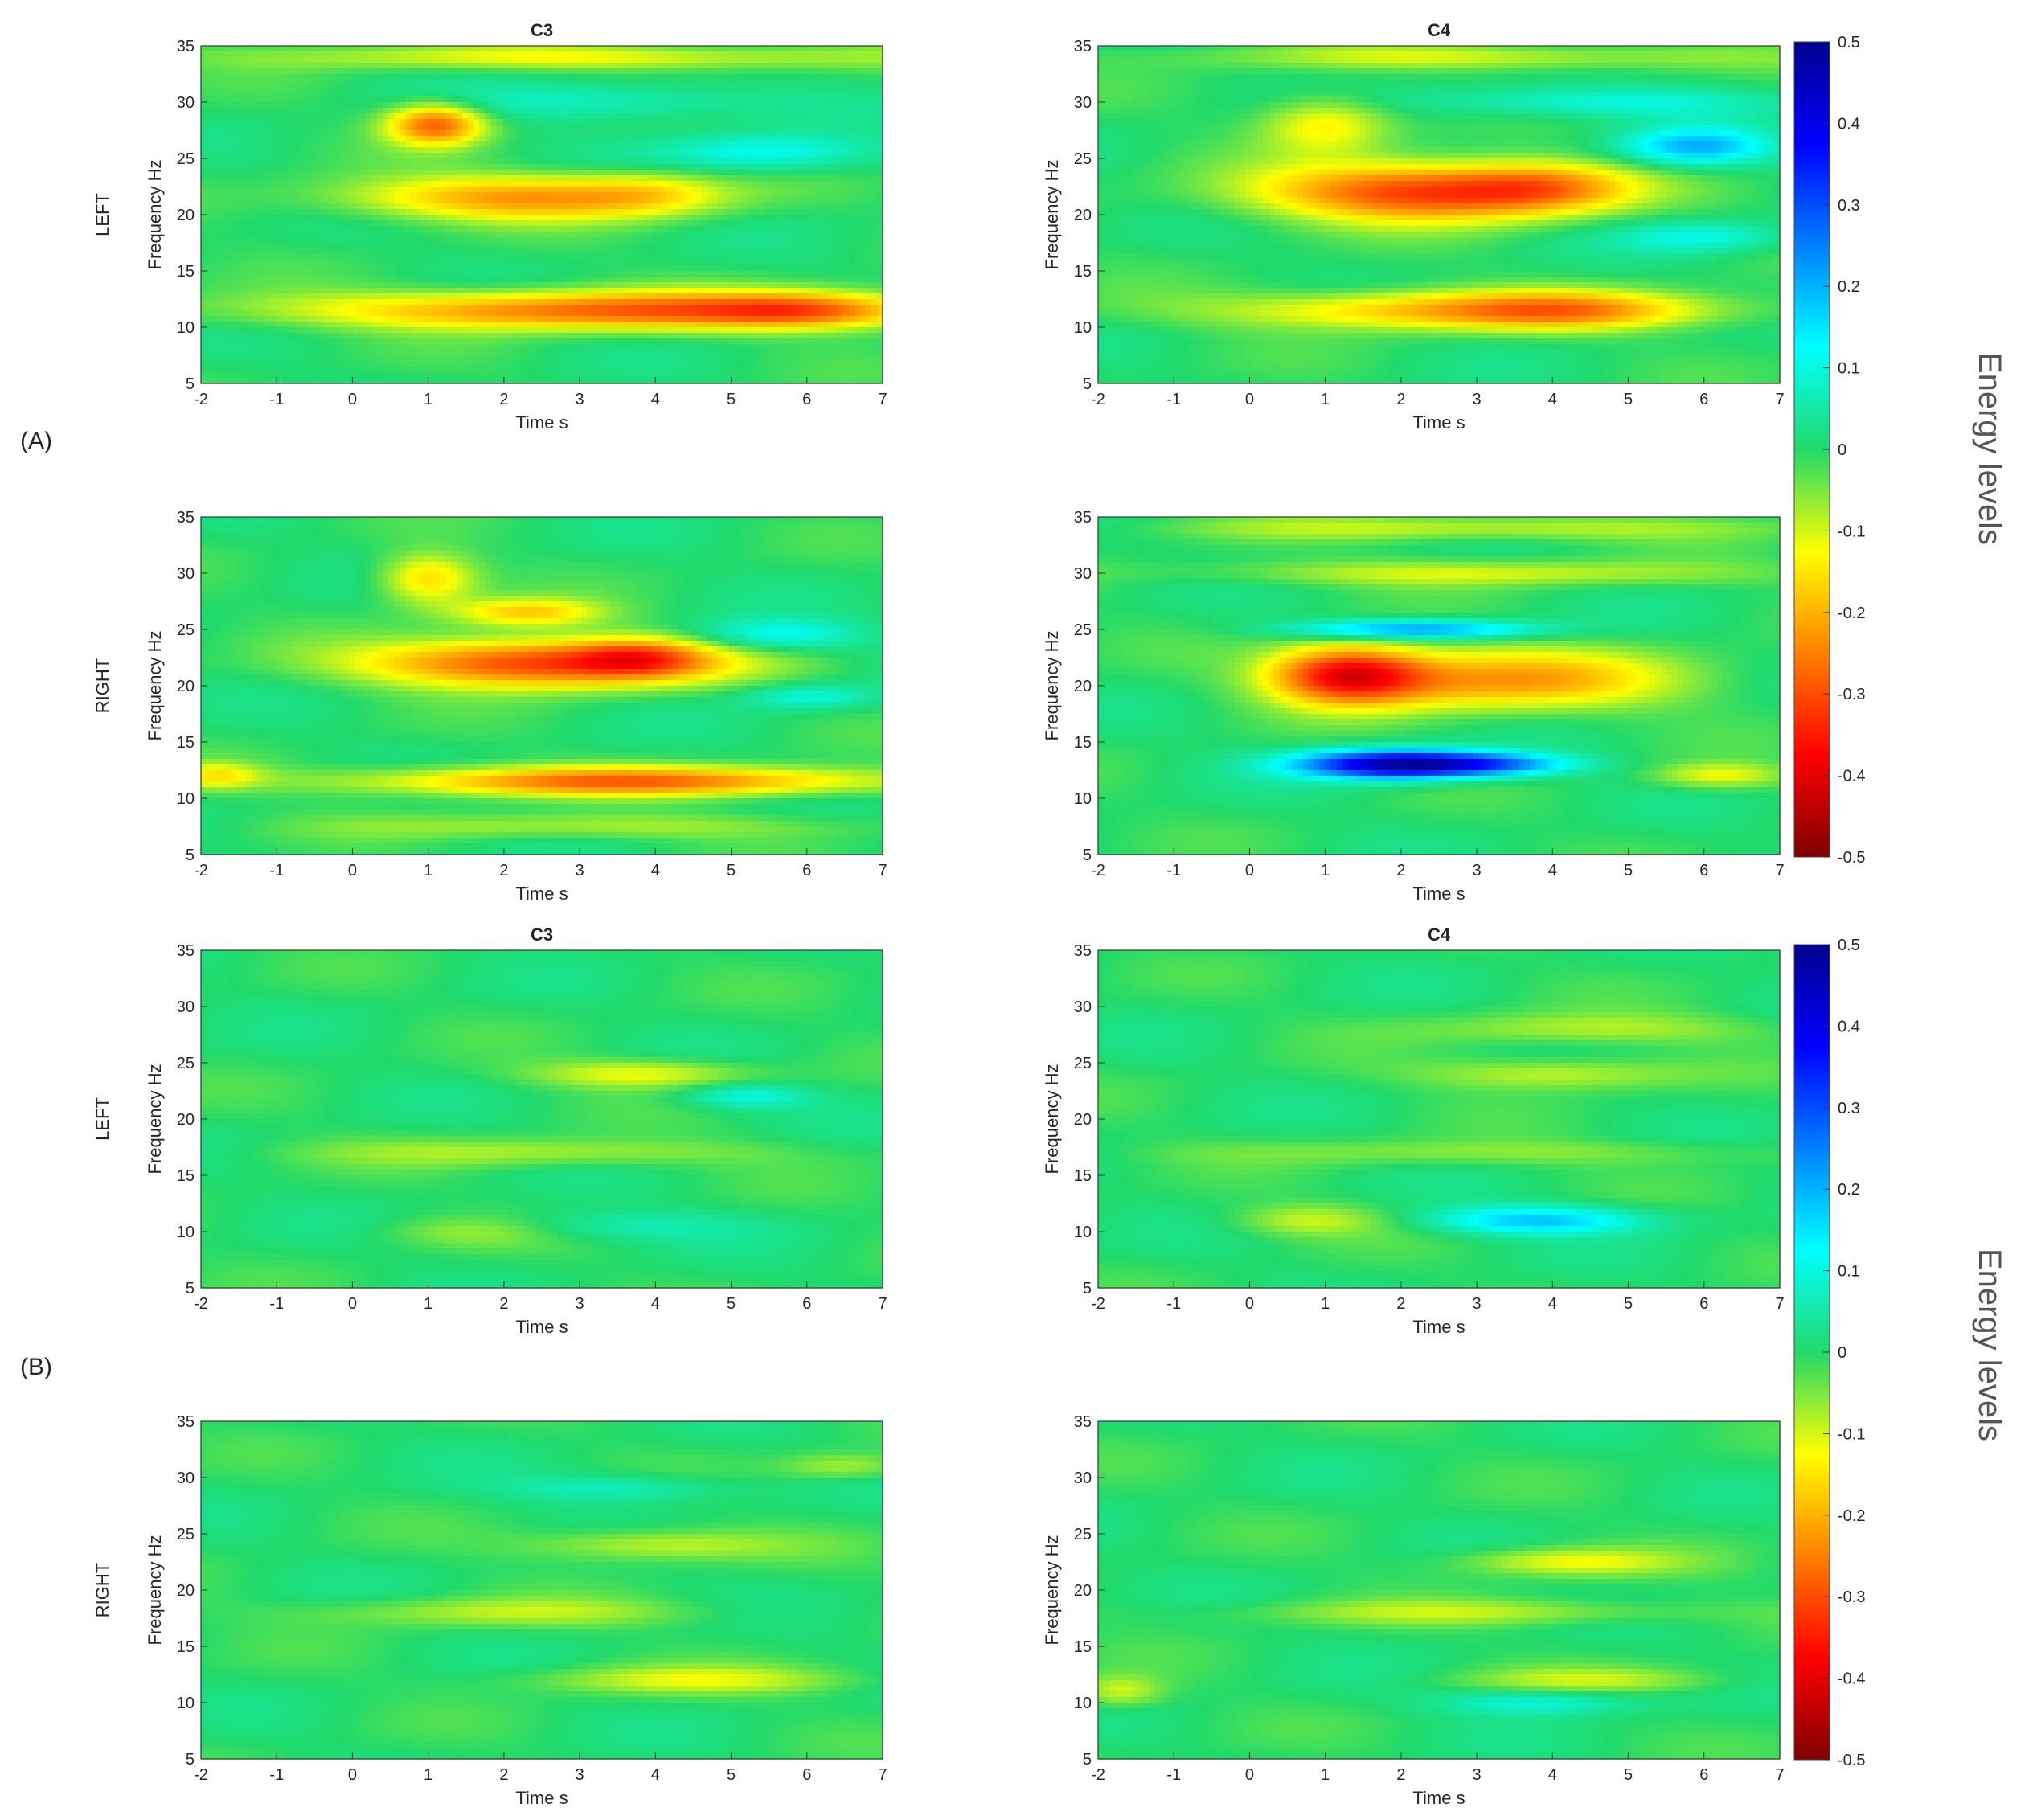 Image resolution: width=2037 pixels, height=1820 pixels. Describe the element at coordinates (1829, 1353) in the screenshot. I see `colorbar-b: 0.50.40.30.20.10-0.1-0.2-0.3-0.4-0.5` at that location.